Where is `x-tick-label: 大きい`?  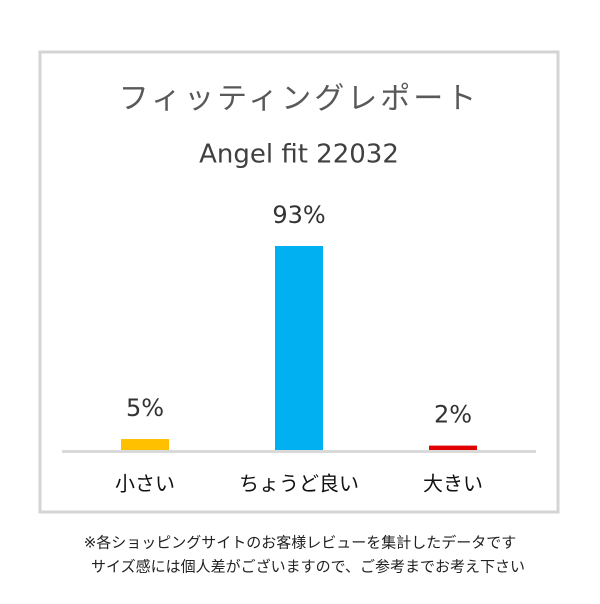 x-tick-label: 大きい is located at coordinates (453, 484).